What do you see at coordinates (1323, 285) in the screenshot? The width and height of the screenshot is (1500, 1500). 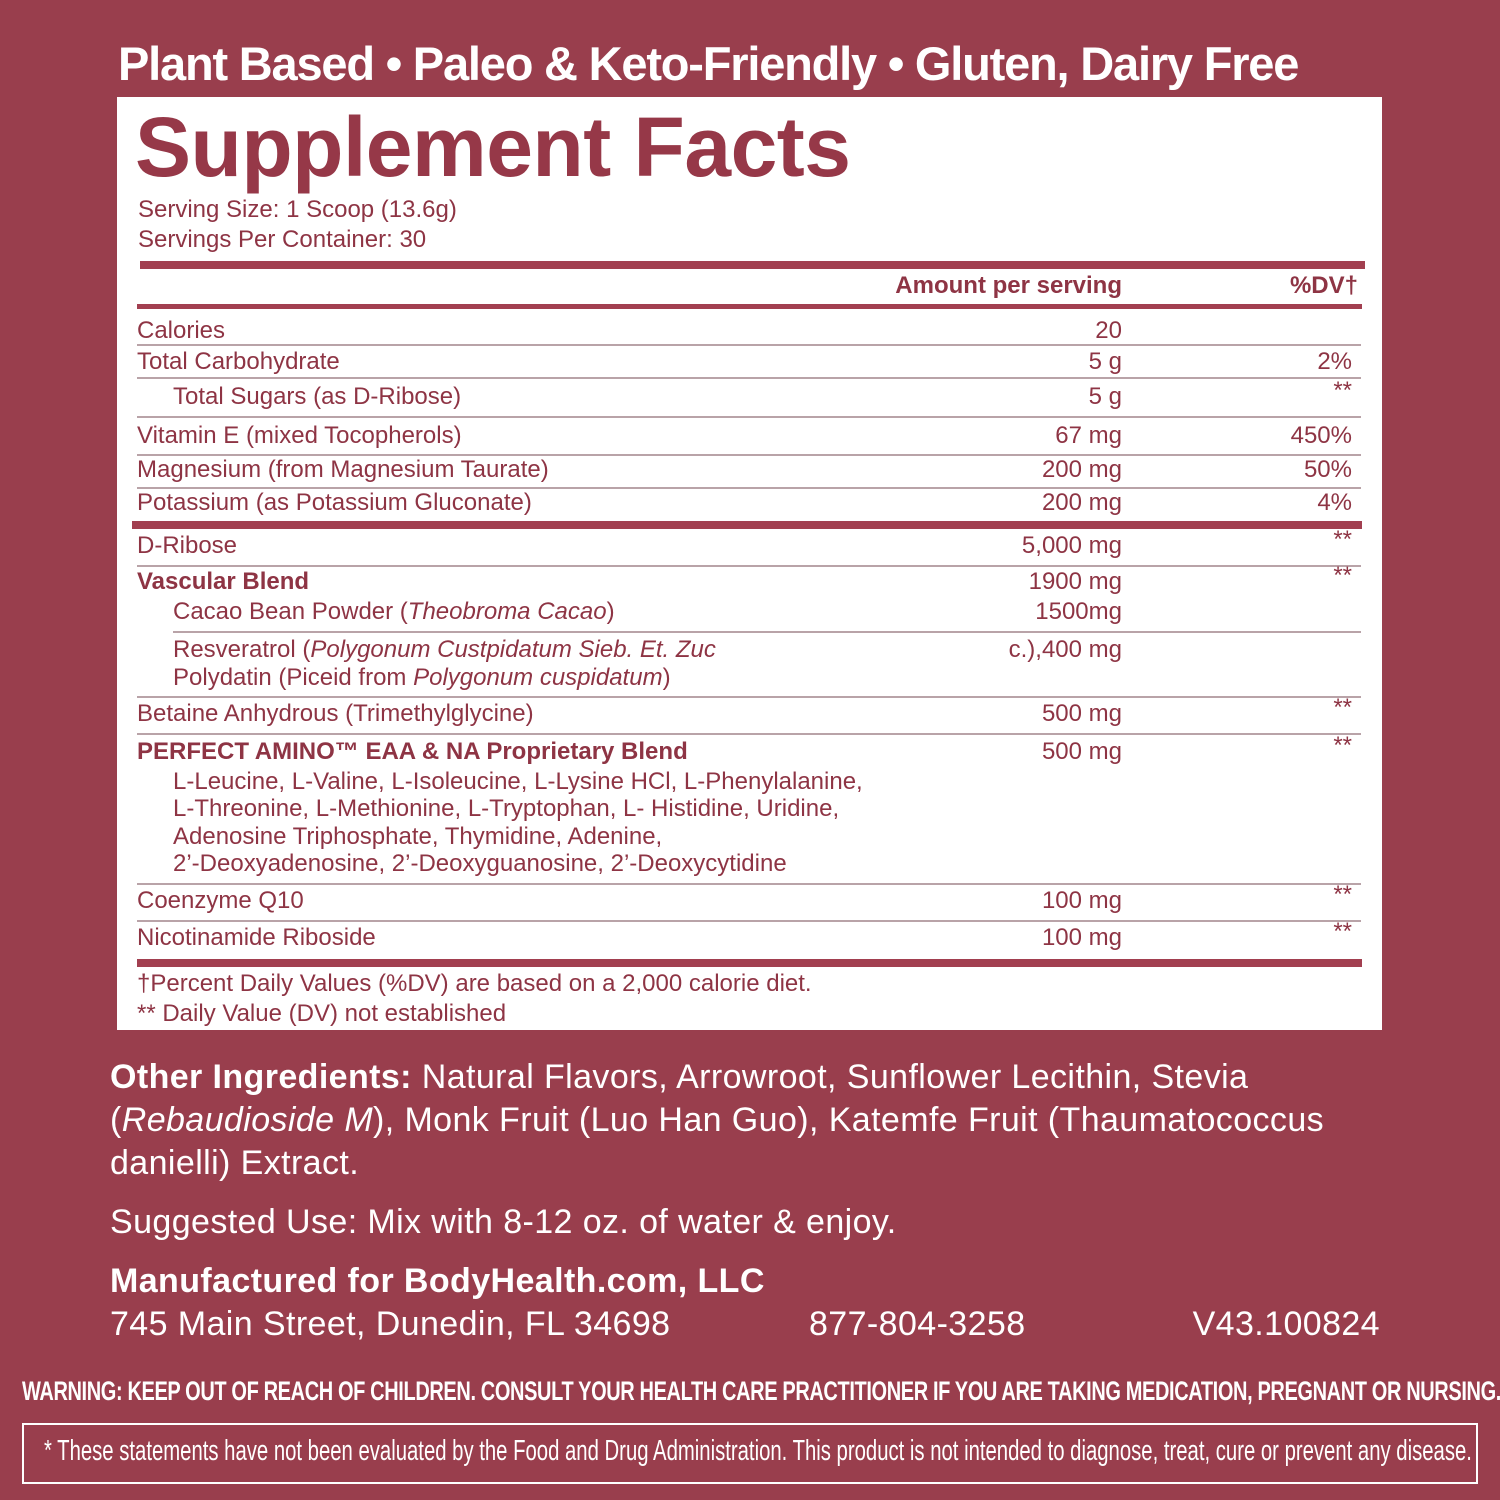 I see `header-dv: %DV†` at bounding box center [1323, 285].